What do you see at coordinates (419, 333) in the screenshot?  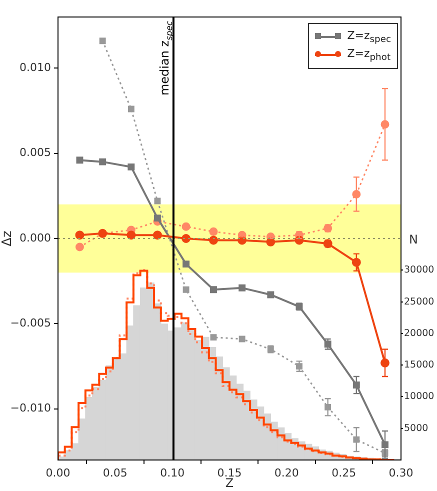 I see `y2-tick-label: 20000` at bounding box center [419, 333].